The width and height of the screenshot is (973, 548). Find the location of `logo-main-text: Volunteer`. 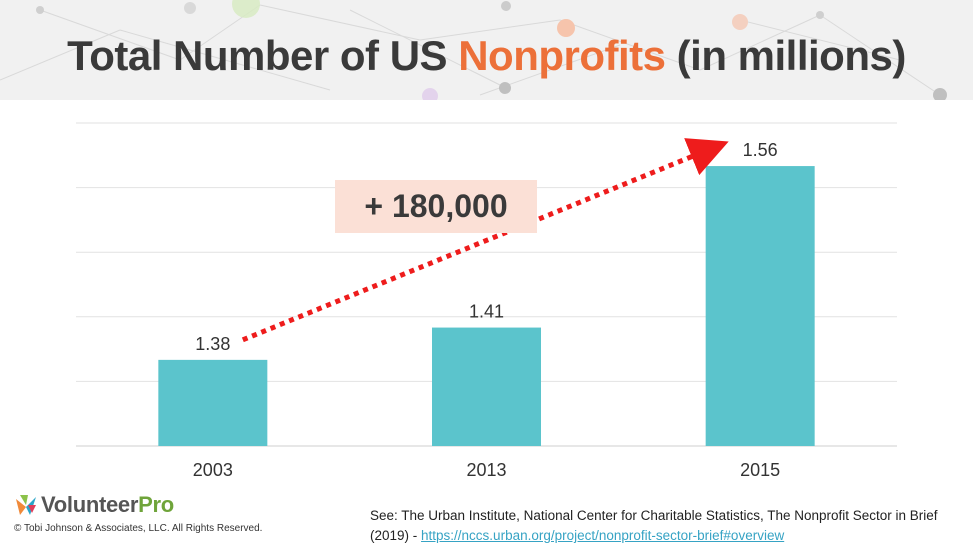

logo-main-text: Volunteer is located at coordinates (90, 504).